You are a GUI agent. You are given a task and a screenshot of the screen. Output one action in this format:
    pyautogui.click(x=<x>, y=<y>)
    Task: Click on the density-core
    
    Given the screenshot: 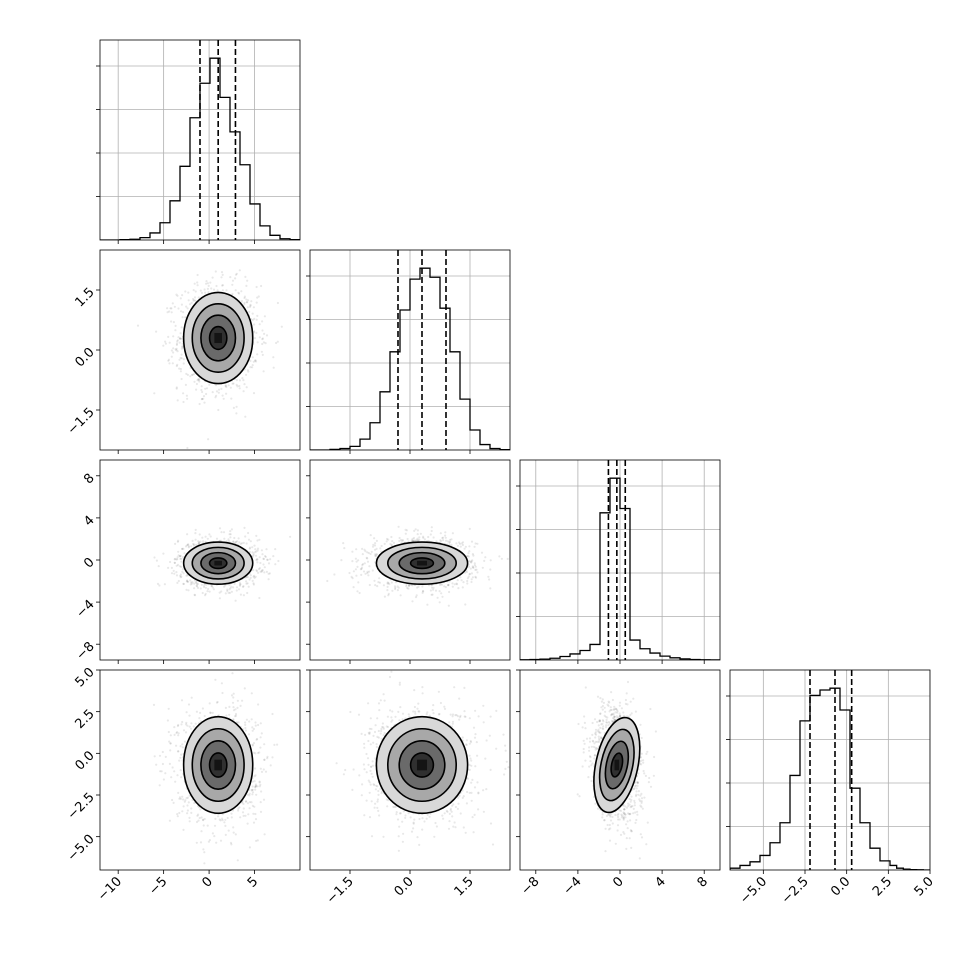 What is the action you would take?
    pyautogui.click(x=218, y=338)
    